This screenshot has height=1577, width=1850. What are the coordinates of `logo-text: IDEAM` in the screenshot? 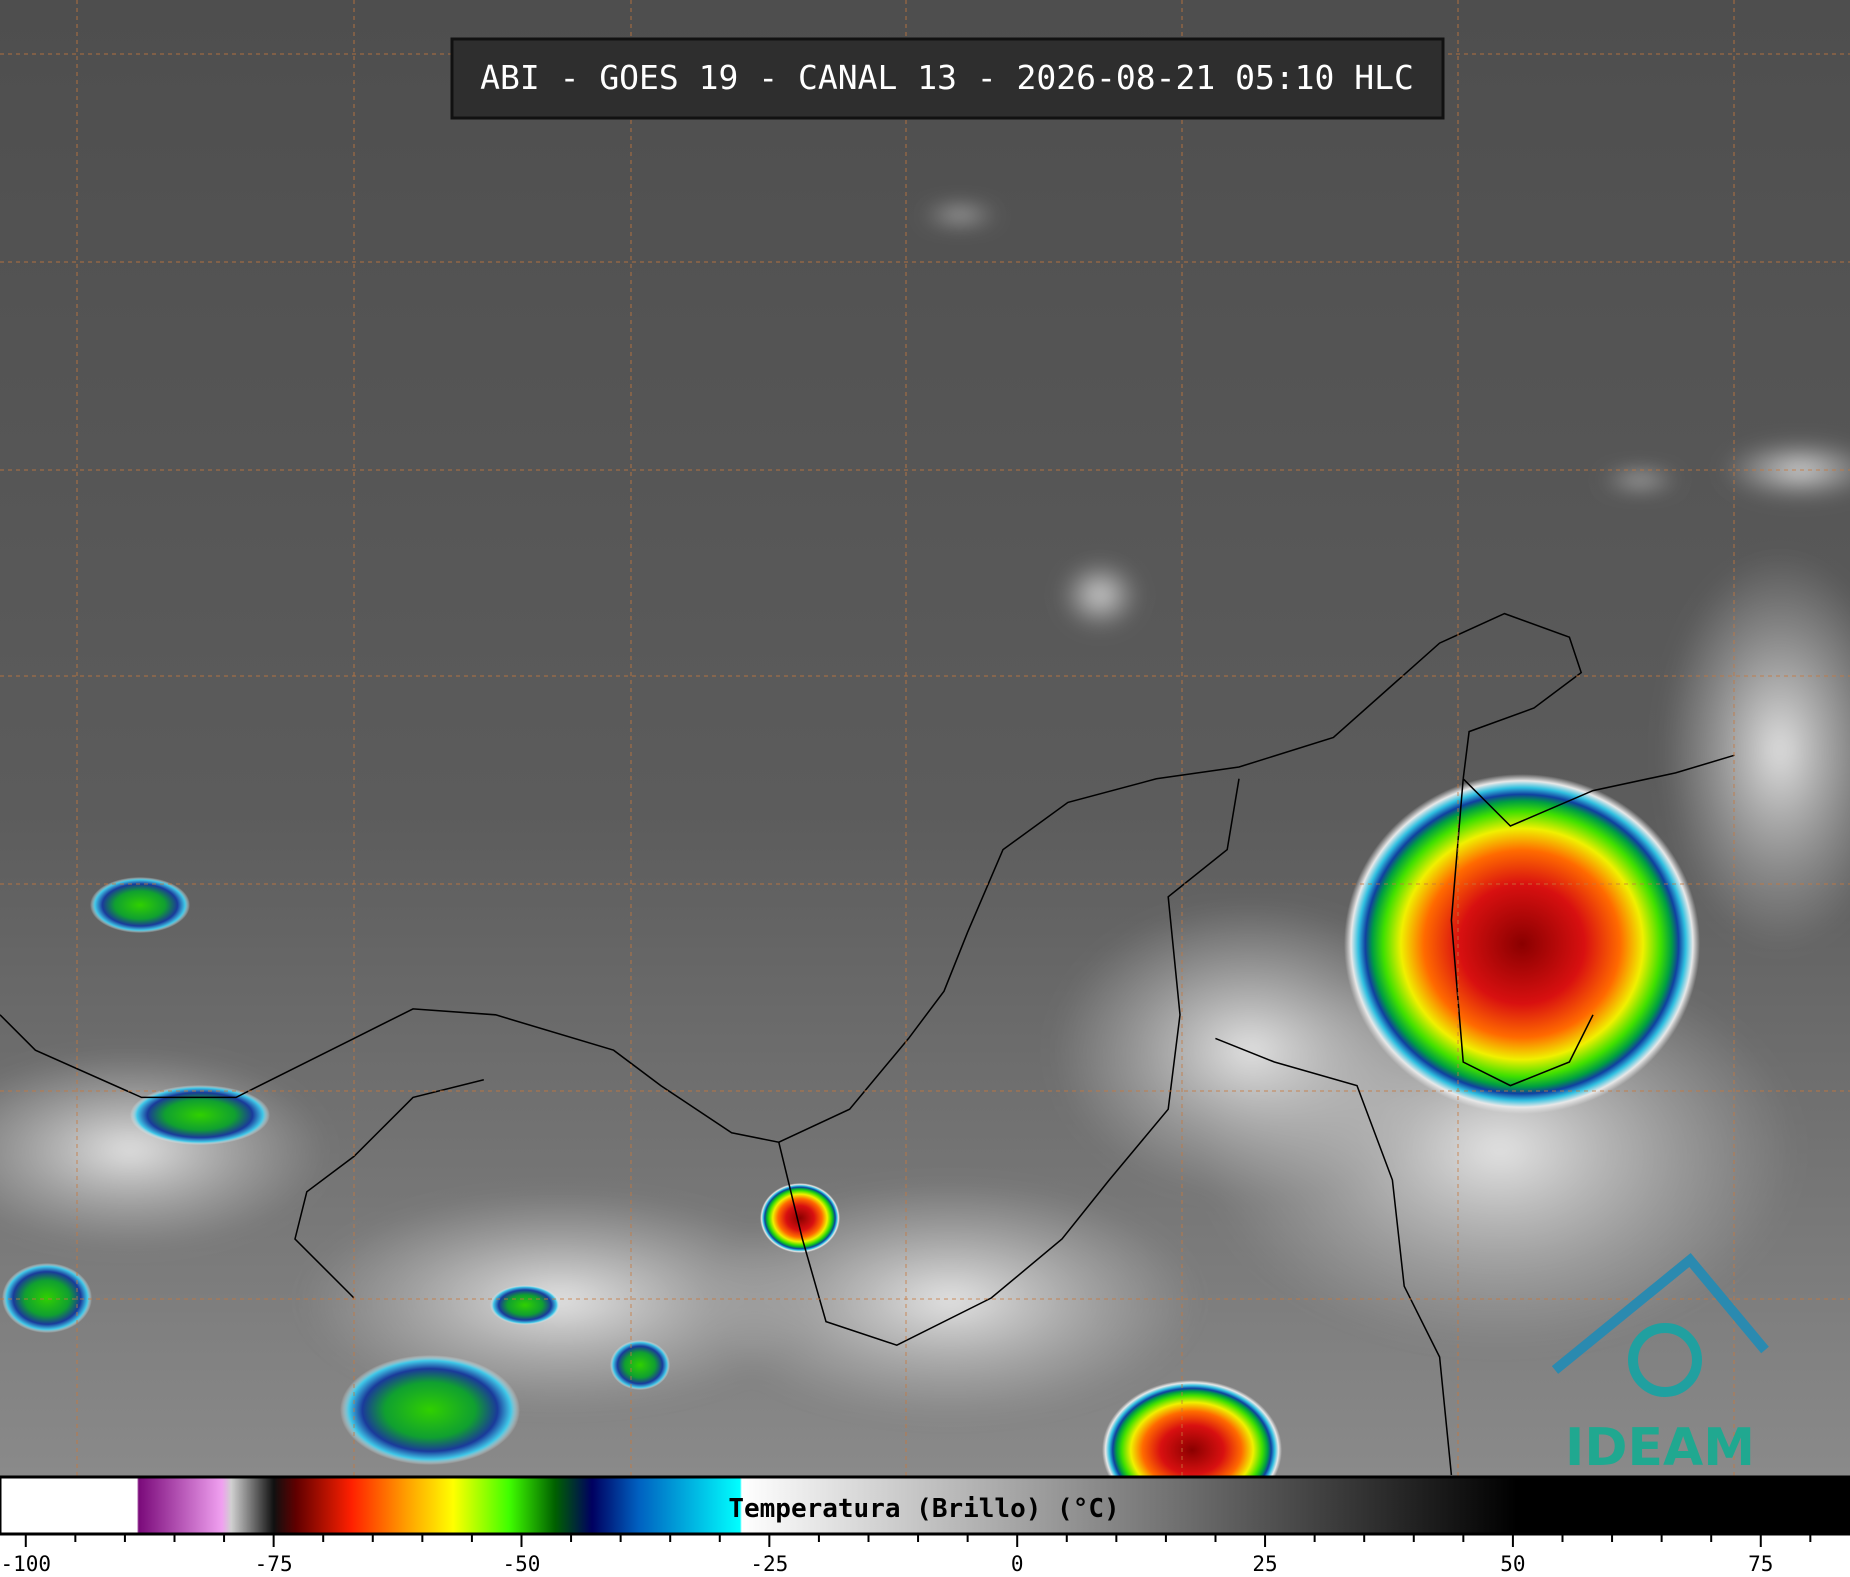 It's located at (1660, 1448).